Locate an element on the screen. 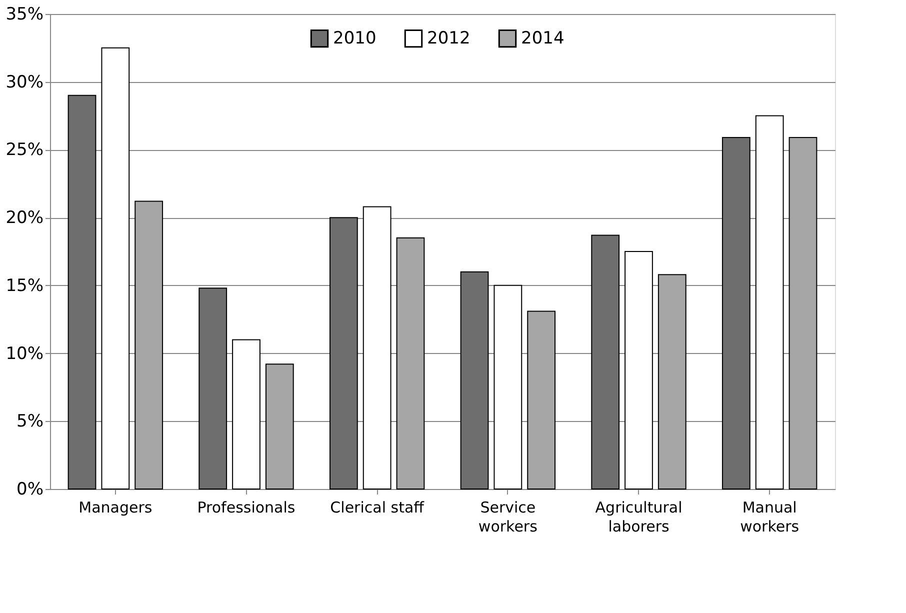 This screenshot has width=906, height=613. y-tick-label: 5% is located at coordinates (30, 422).